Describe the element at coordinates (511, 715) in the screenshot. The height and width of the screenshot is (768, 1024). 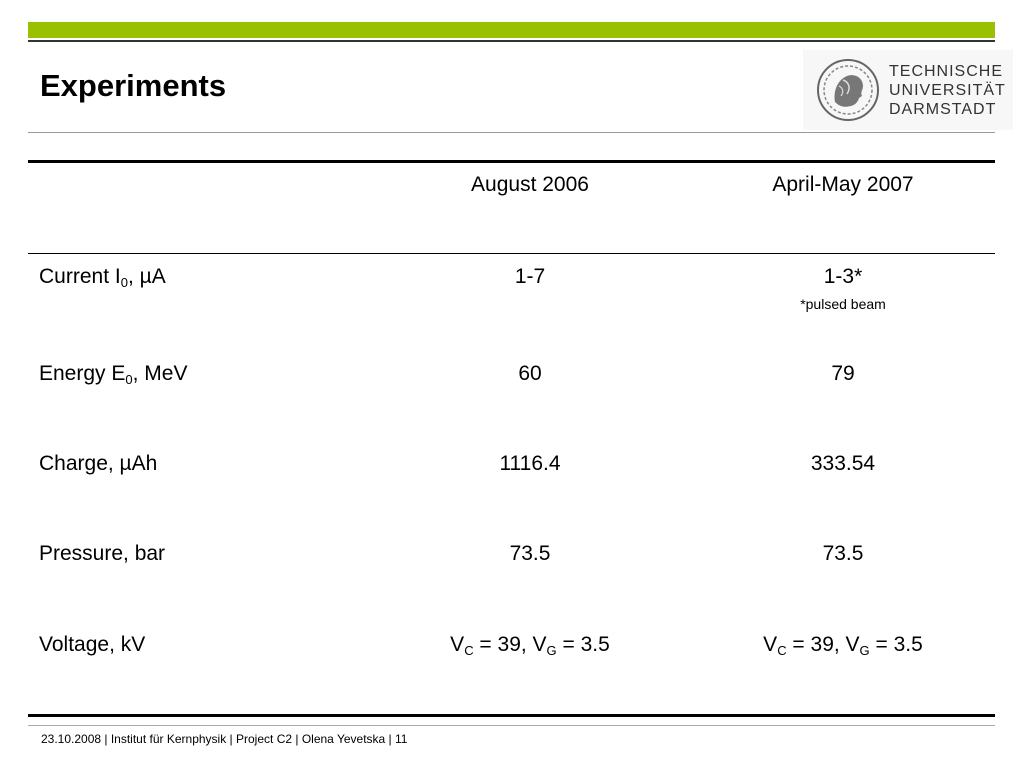
I see `table-bottom-rule` at that location.